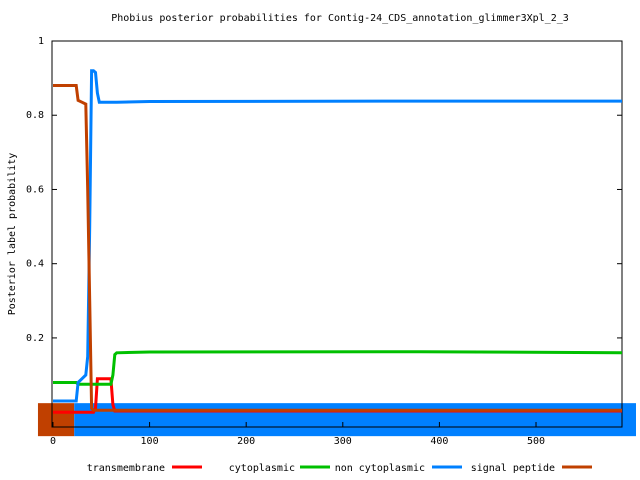 The width and height of the screenshot is (640, 480). Describe the element at coordinates (343, 441) in the screenshot. I see `x-tick-label: 300` at that location.